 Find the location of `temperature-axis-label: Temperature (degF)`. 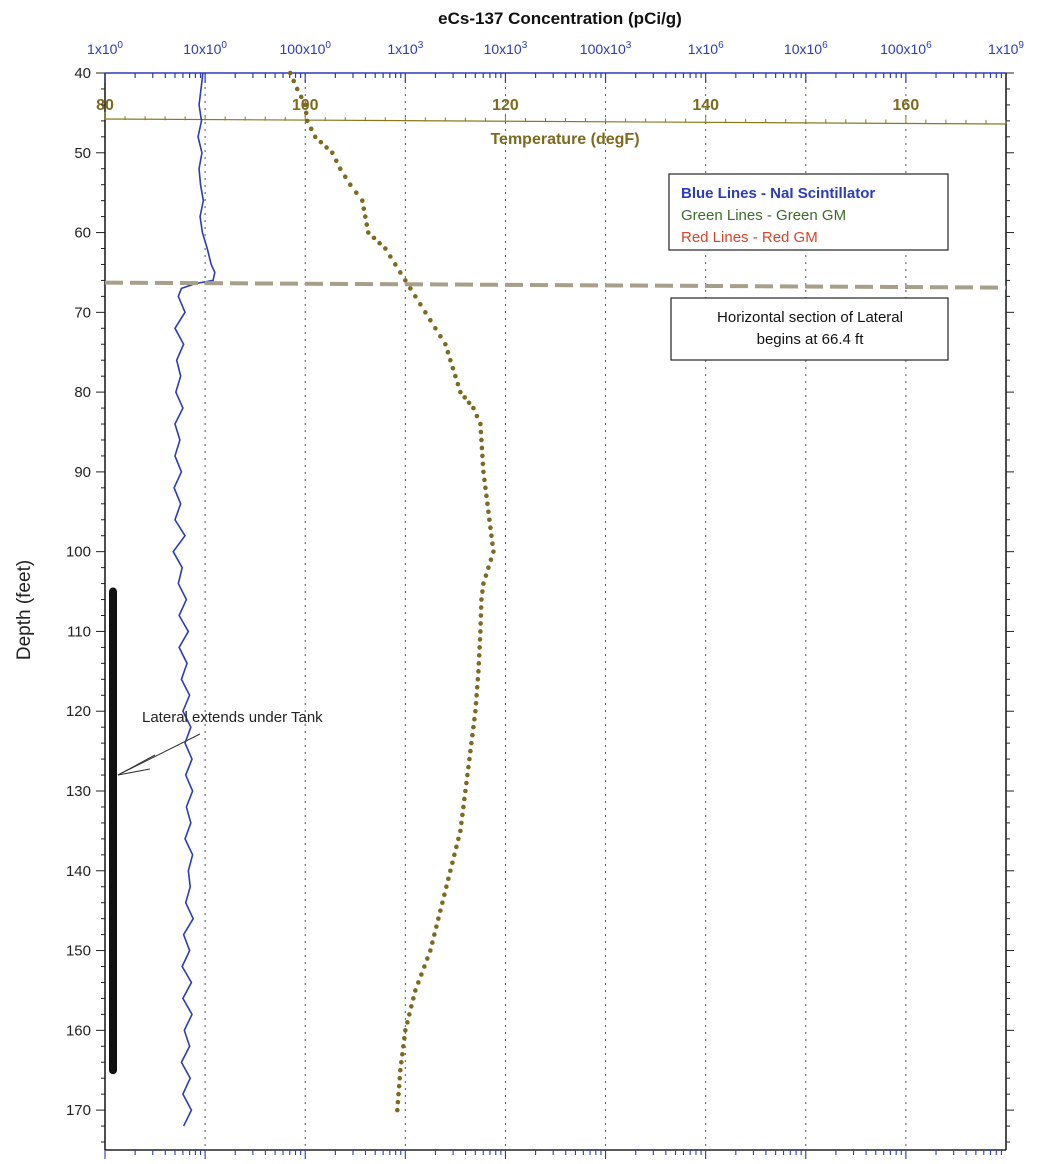

temperature-axis-label: Temperature (degF) is located at coordinates (564, 139).